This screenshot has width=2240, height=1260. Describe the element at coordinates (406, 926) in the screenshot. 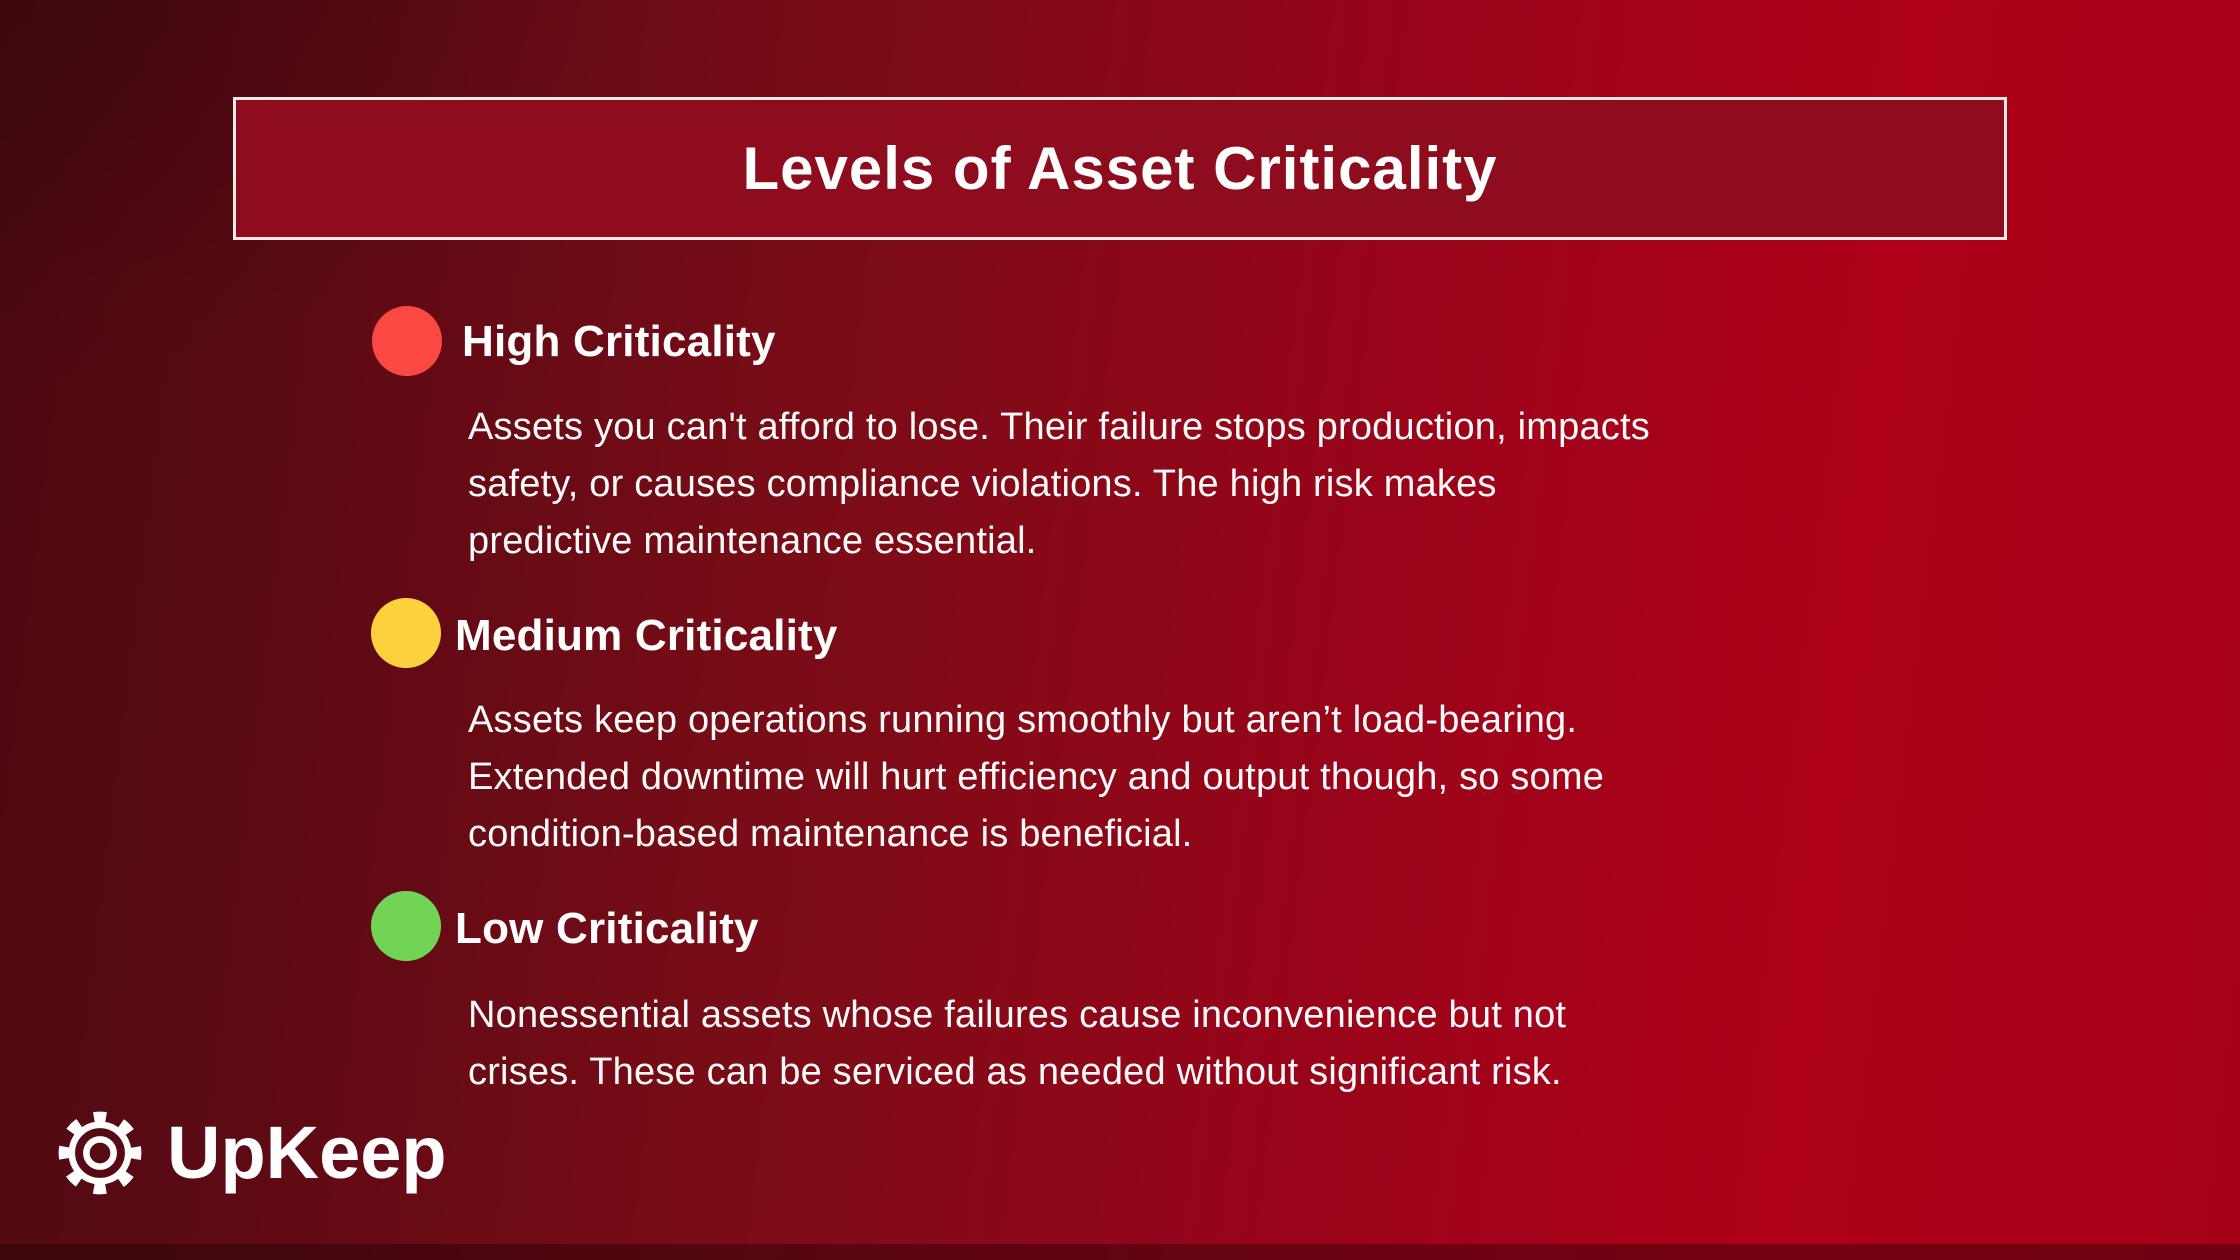

I see `low-criticality-bullet-dot` at that location.